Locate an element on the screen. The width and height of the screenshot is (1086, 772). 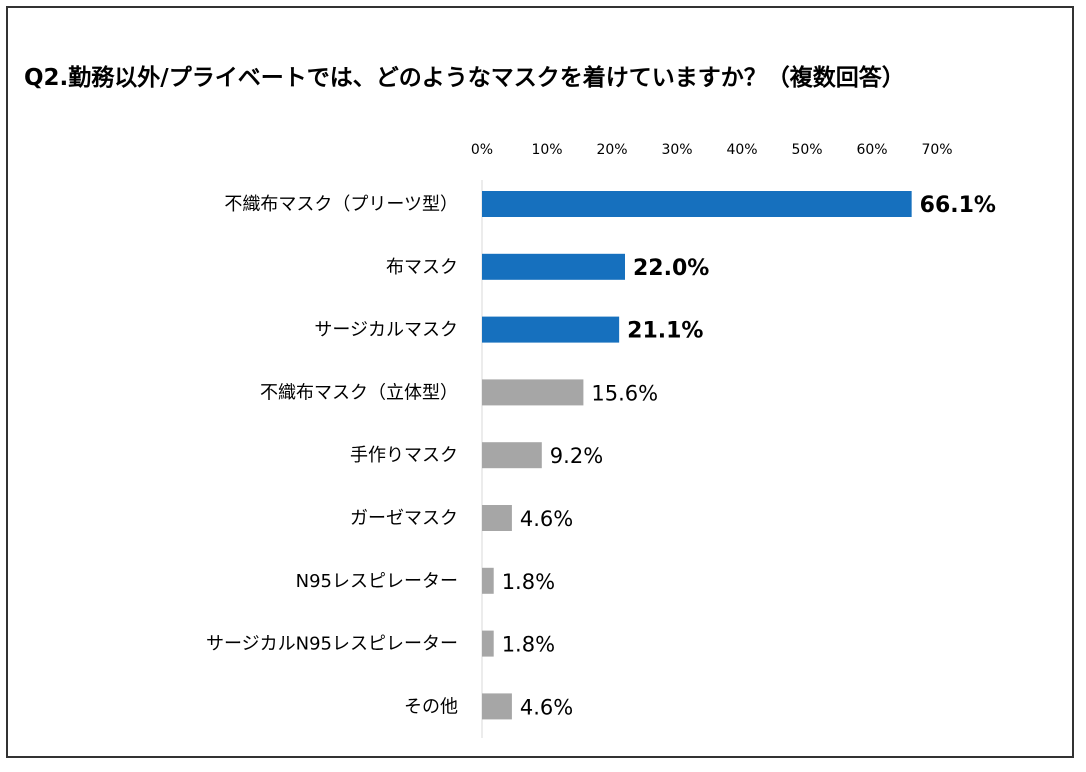
category-label: 布マスク is located at coordinates (422, 267).